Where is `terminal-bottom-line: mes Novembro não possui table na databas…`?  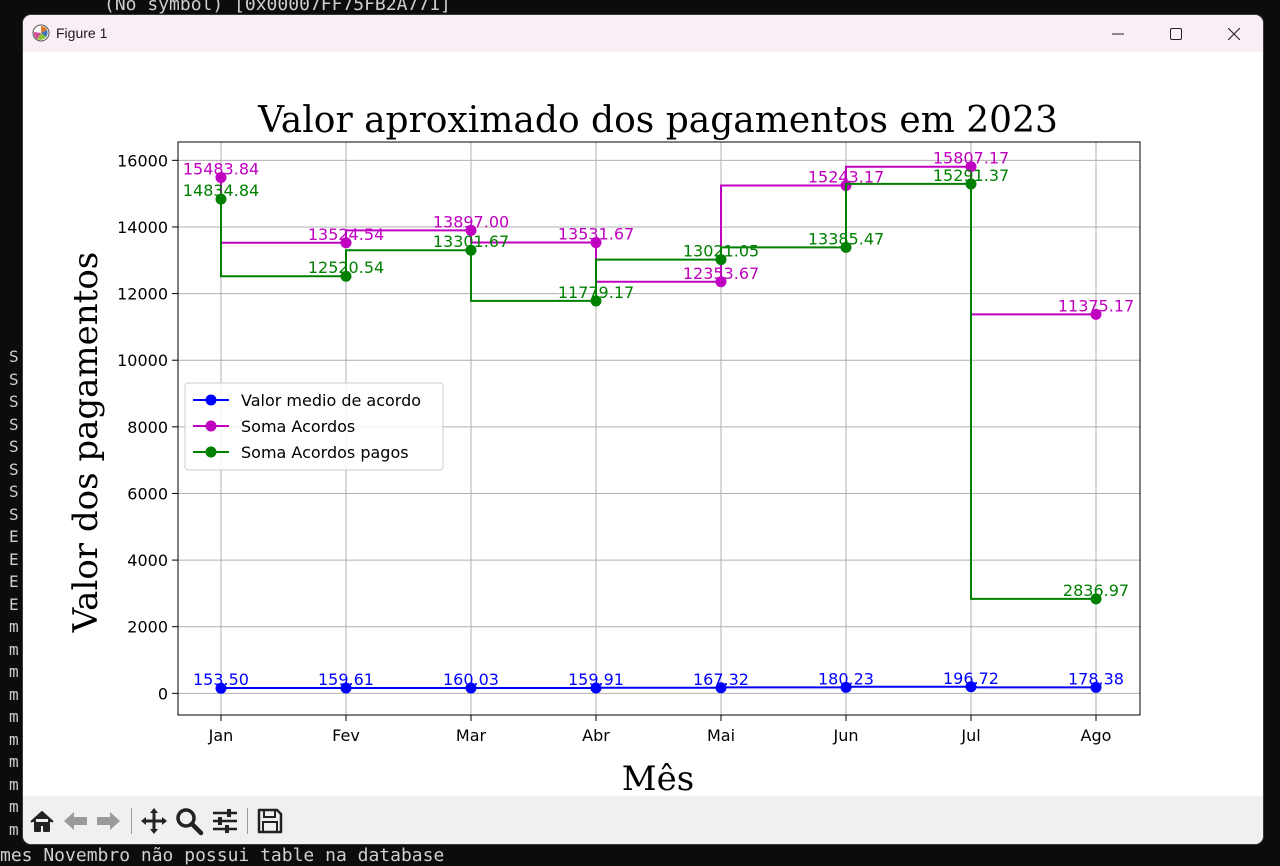 terminal-bottom-line: mes Novembro não possui table na databas… is located at coordinates (222, 855).